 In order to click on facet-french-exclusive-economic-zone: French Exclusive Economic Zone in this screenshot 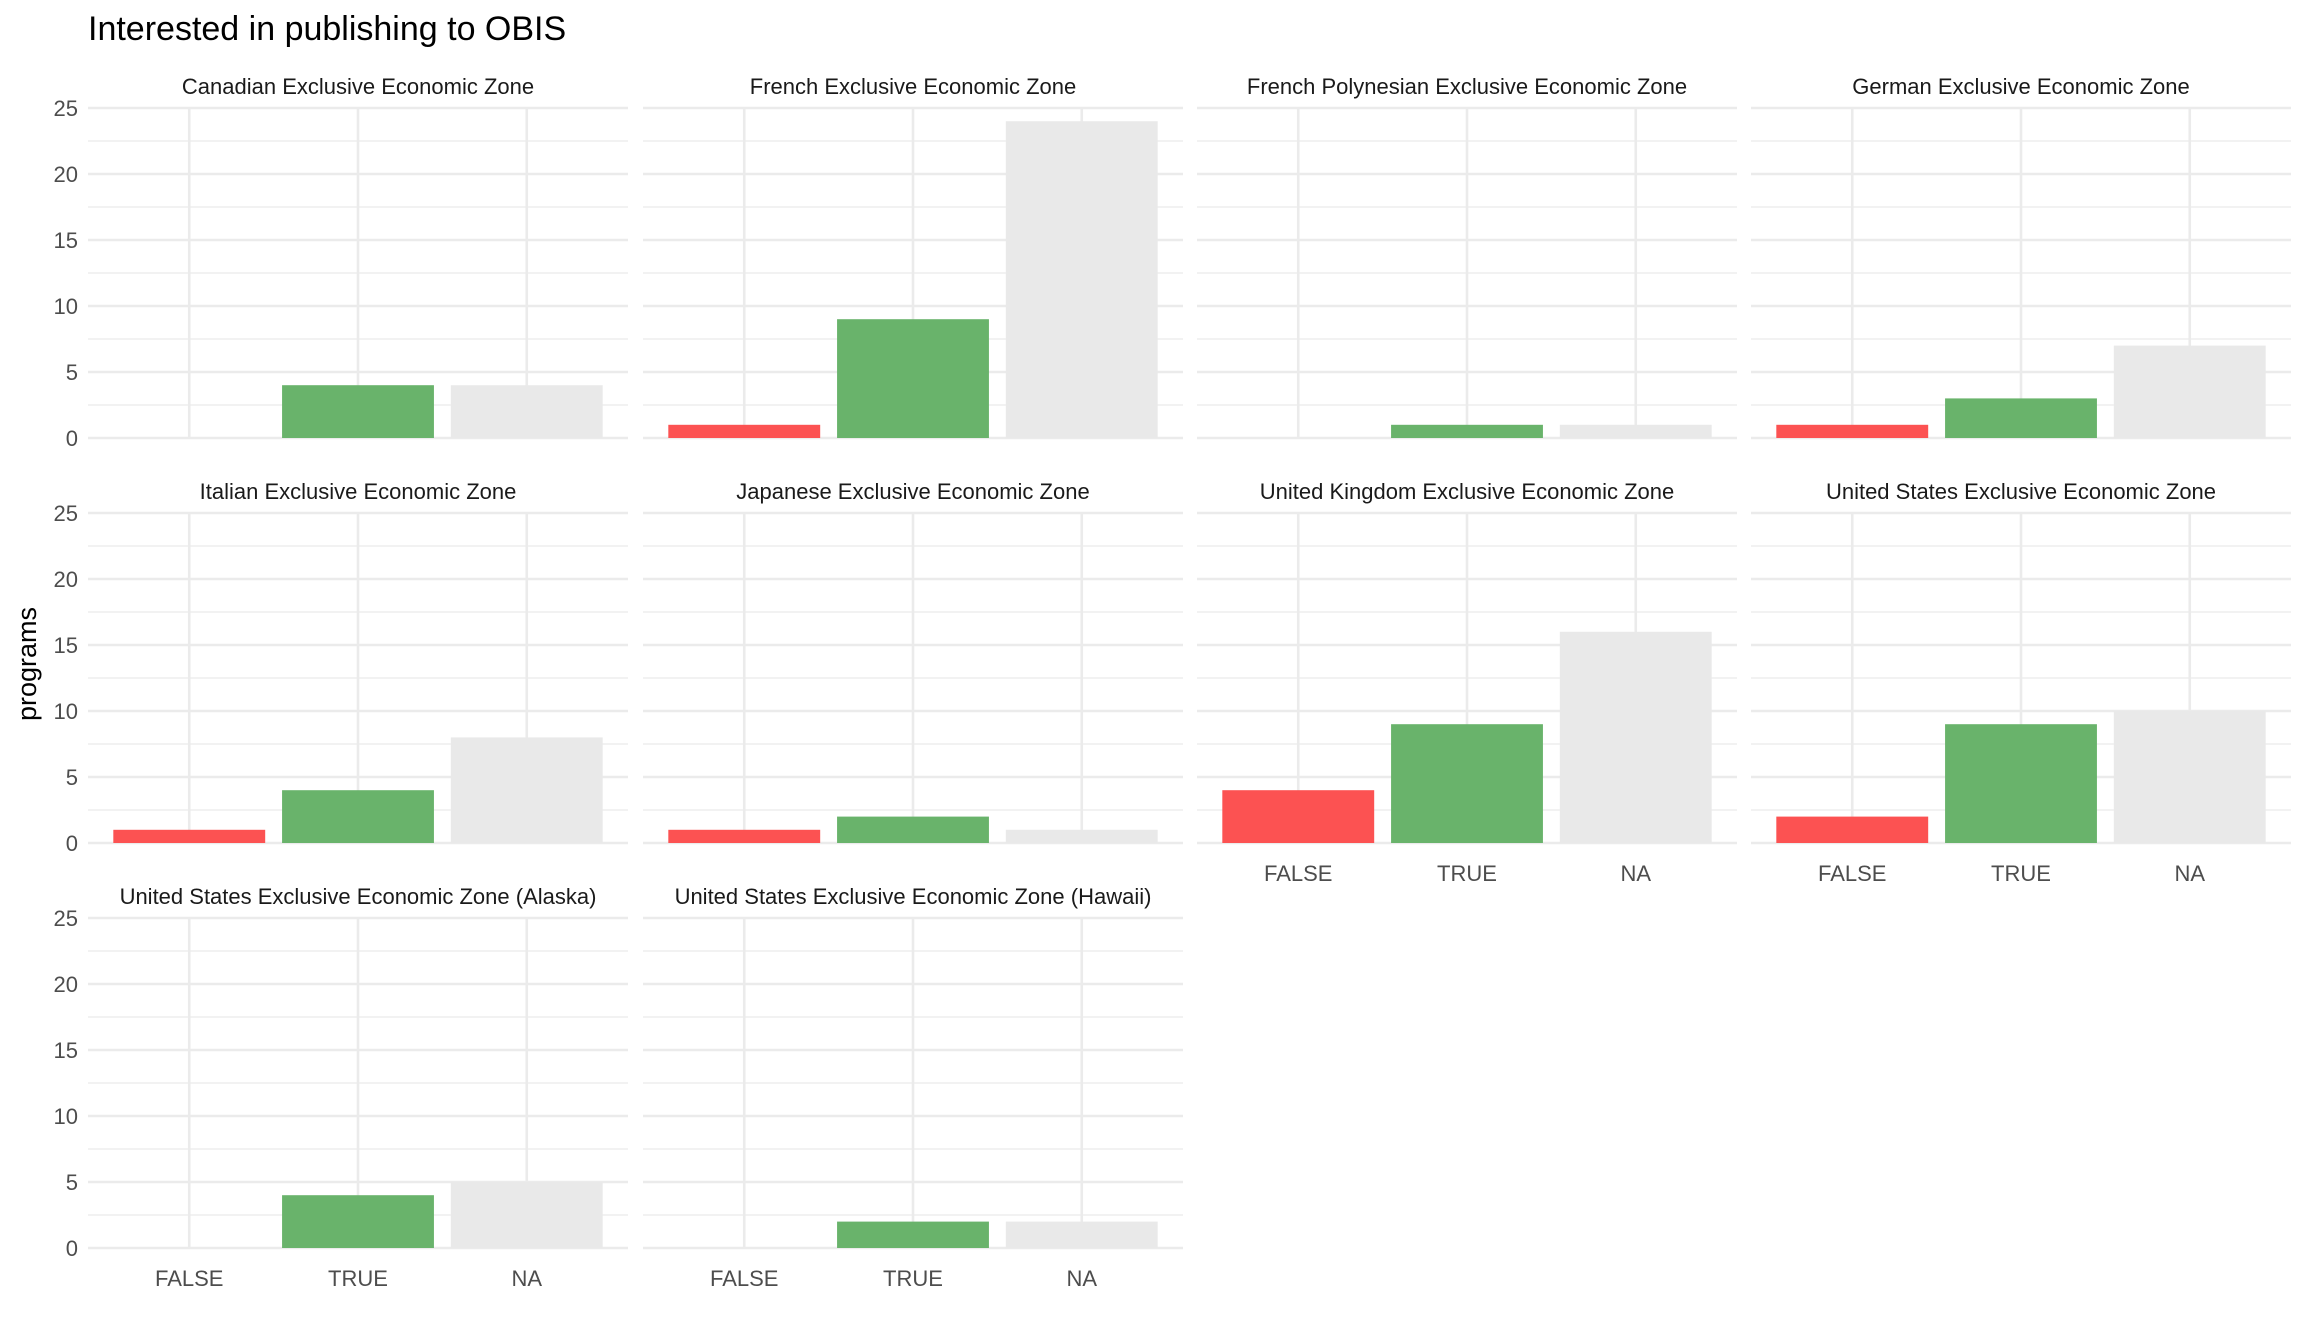, I will do `click(913, 256)`.